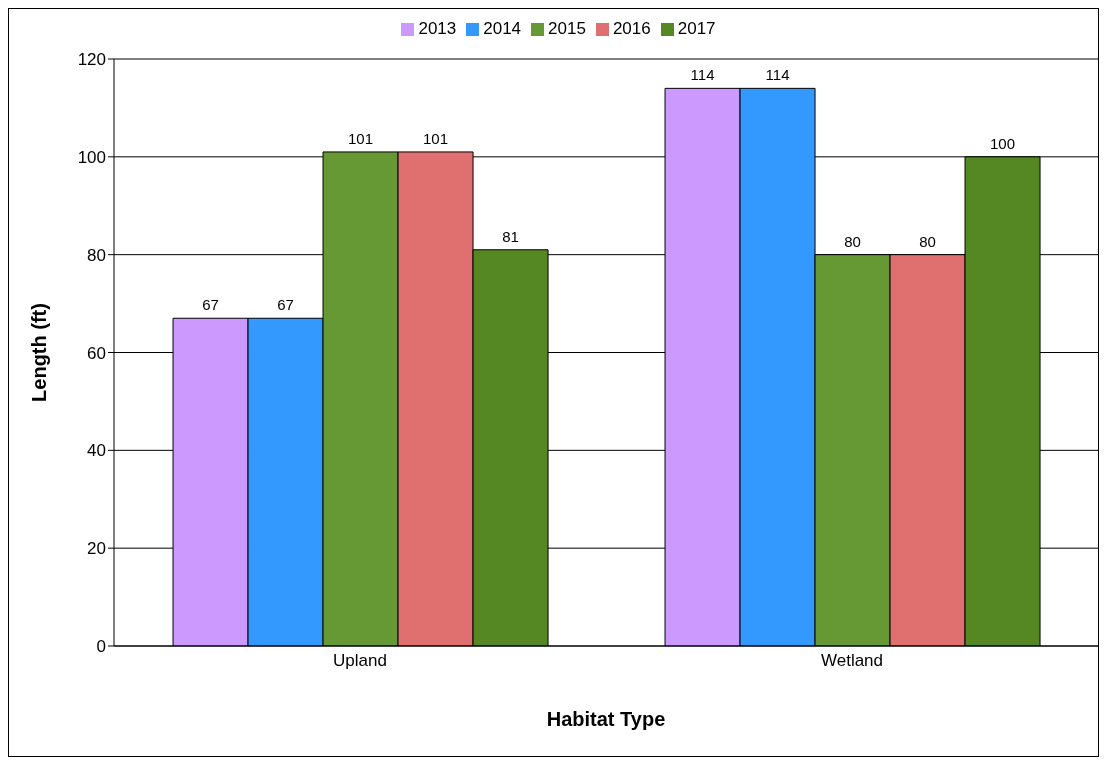 Image resolution: width=1107 pixels, height=765 pixels. I want to click on data-label: 100, so click(1003, 143).